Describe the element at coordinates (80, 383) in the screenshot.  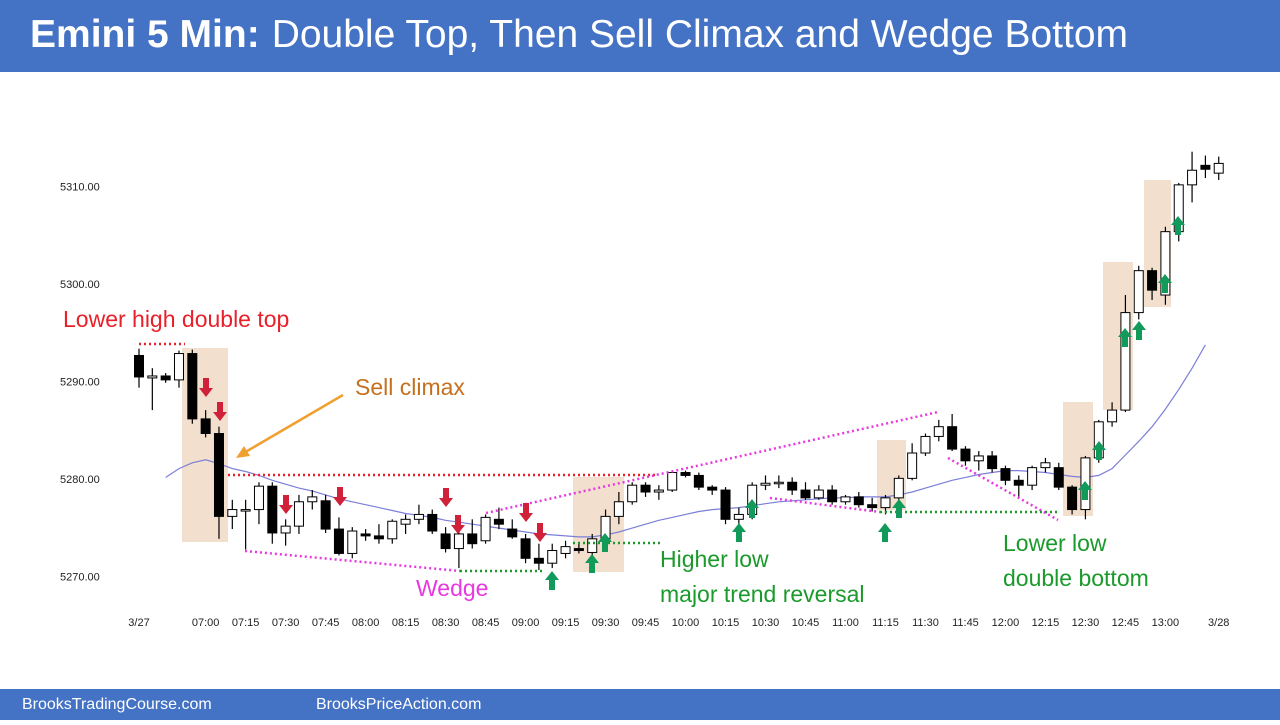
I see `y-tick-label: 5290.00` at that location.